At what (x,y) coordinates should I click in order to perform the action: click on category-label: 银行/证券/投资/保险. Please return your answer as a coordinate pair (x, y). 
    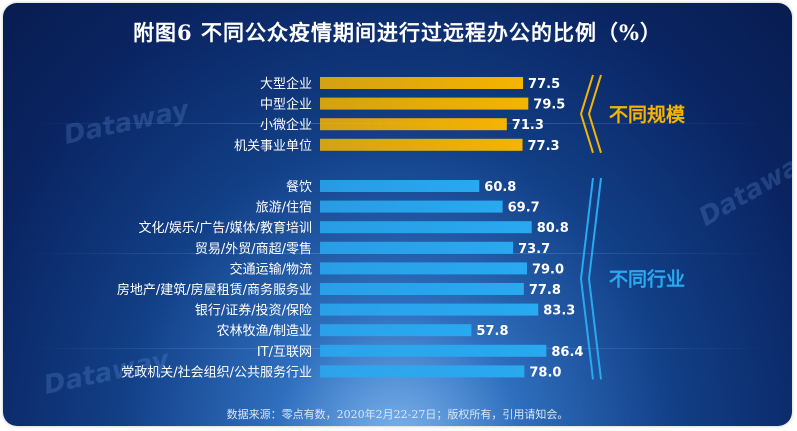
    Looking at the image, I should click on (253, 311).